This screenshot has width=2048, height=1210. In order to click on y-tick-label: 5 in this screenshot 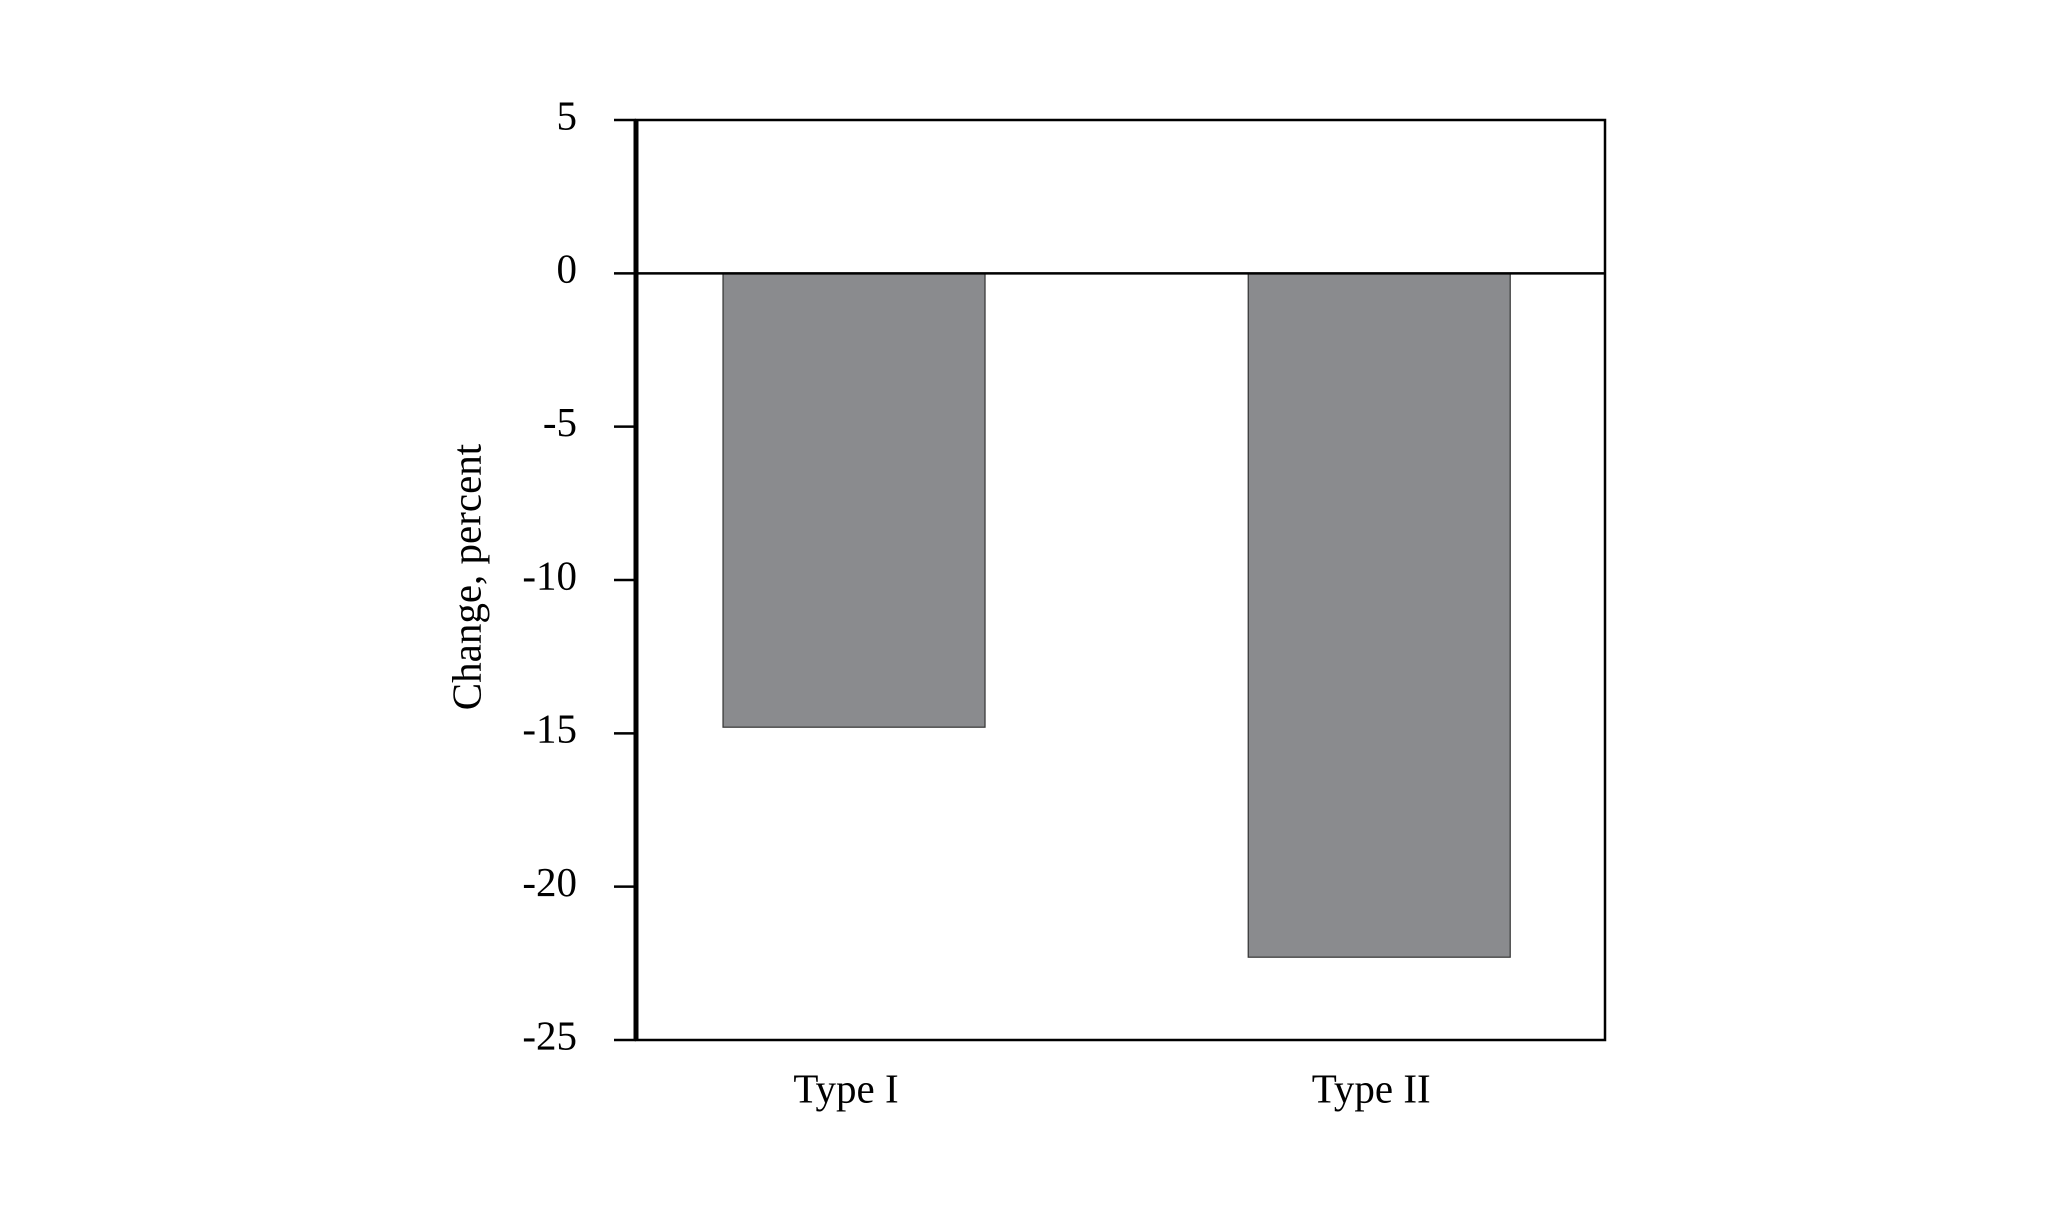, I will do `click(567, 115)`.